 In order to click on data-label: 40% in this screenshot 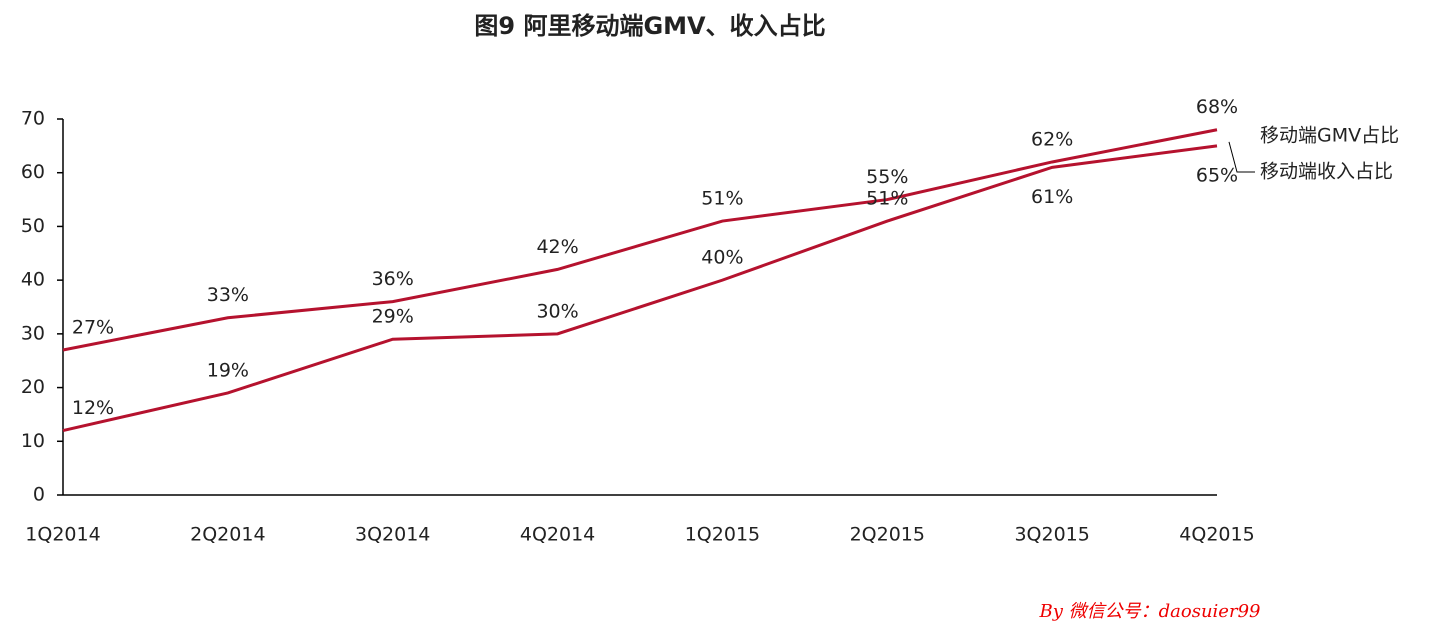, I will do `click(722, 258)`.